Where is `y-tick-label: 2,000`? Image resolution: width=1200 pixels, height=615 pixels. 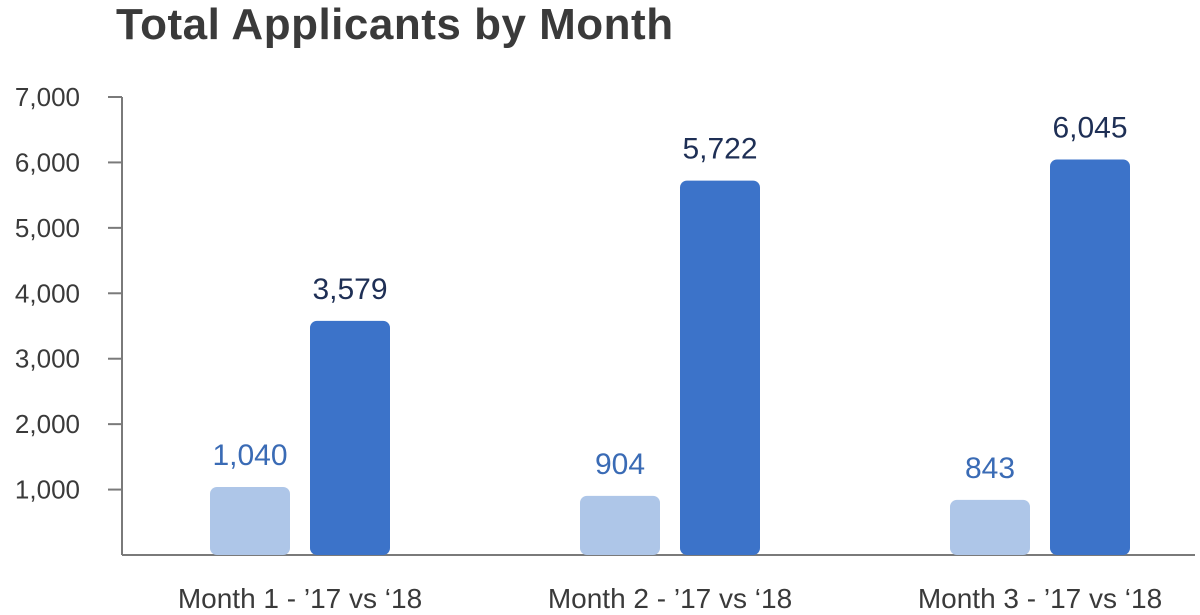 y-tick-label: 2,000 is located at coordinates (47, 424).